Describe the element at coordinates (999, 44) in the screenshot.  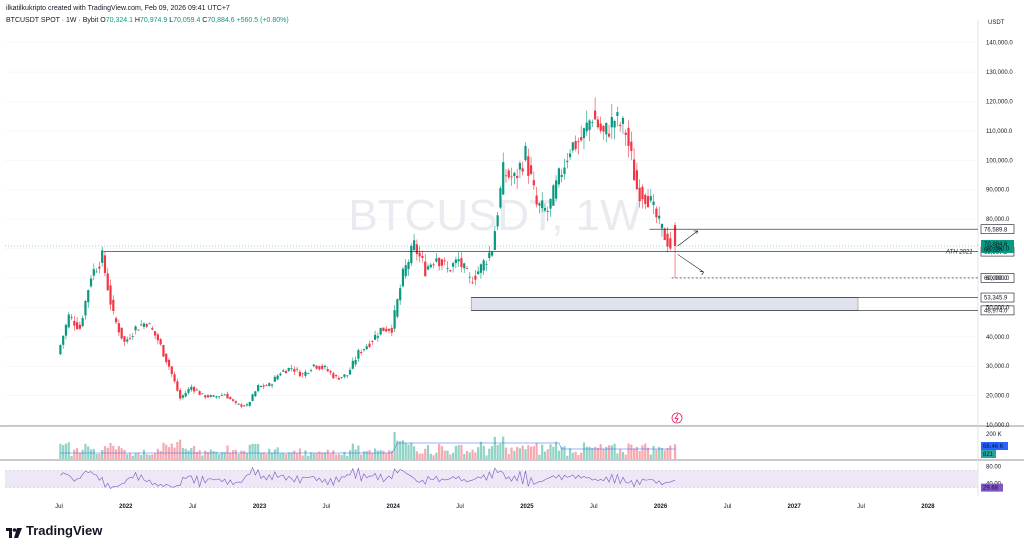
I see `price-axis-tick: 140,000.0` at that location.